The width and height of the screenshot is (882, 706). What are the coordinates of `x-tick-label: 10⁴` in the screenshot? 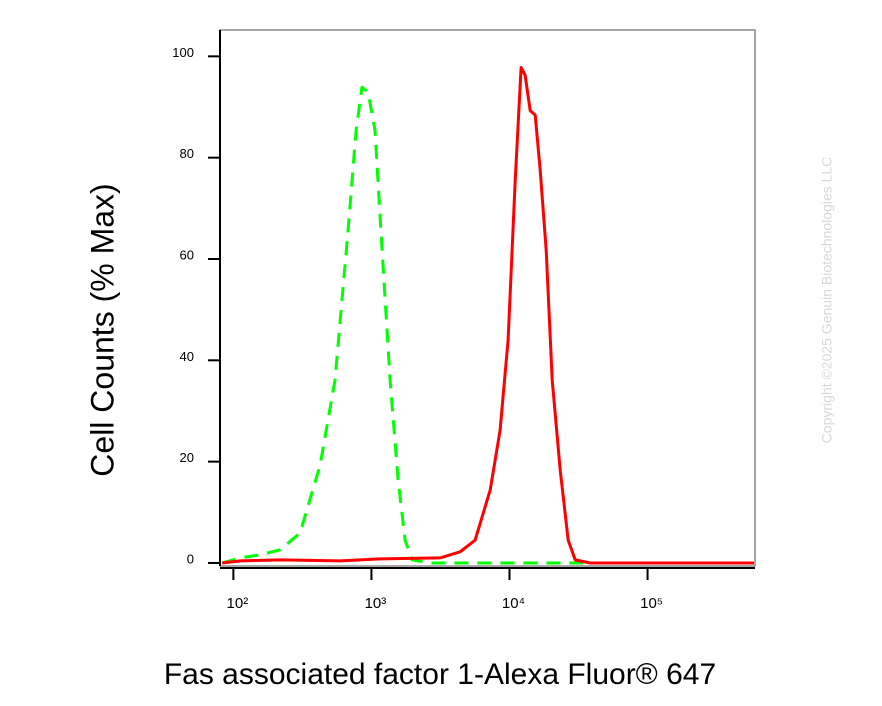 It's located at (513, 603).